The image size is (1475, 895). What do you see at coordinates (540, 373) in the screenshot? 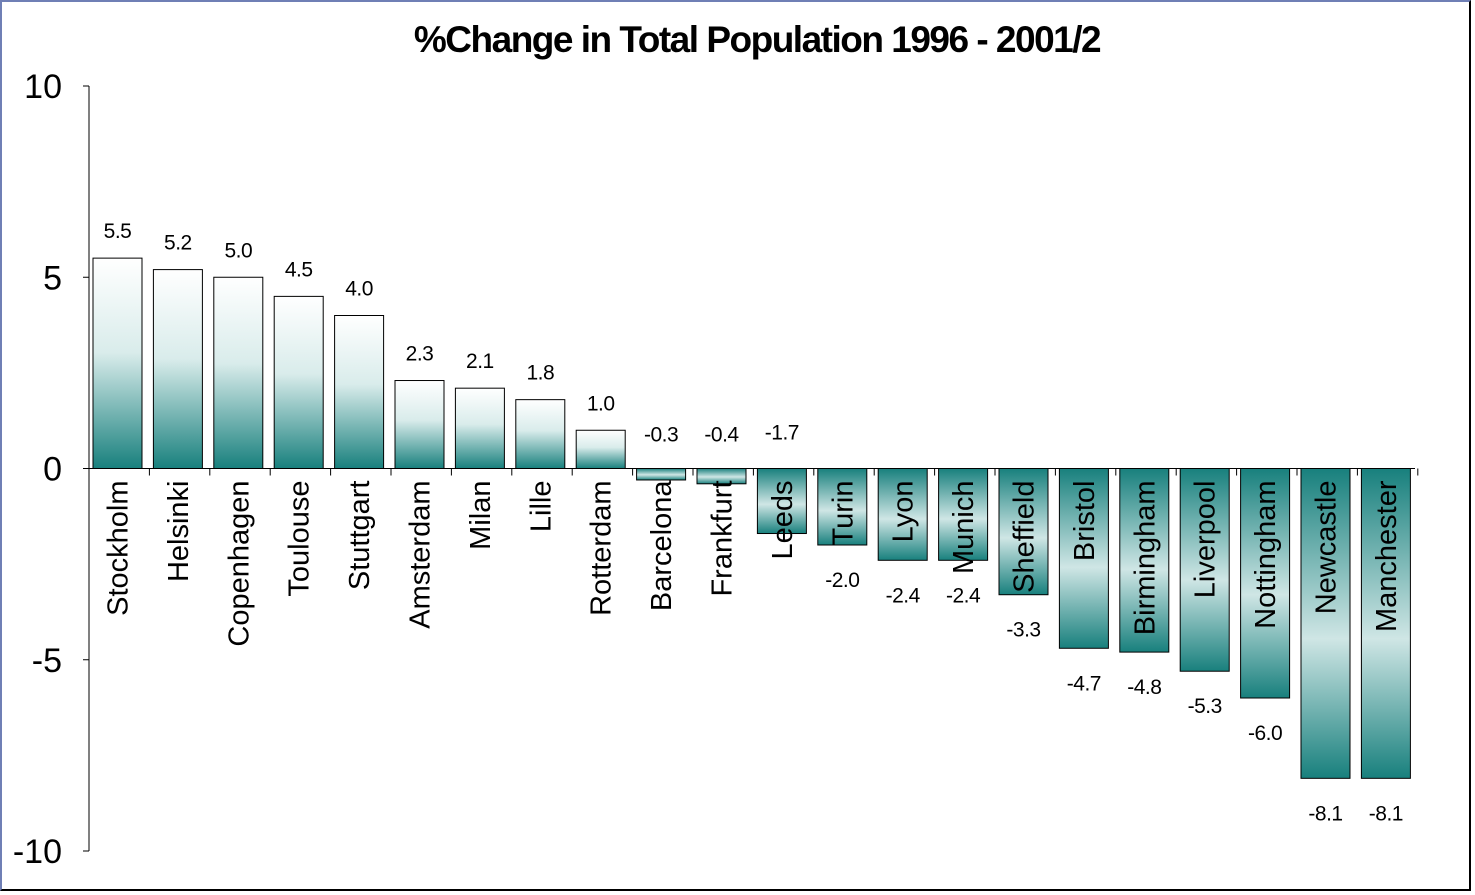
I see `value-label: 1.8` at bounding box center [540, 373].